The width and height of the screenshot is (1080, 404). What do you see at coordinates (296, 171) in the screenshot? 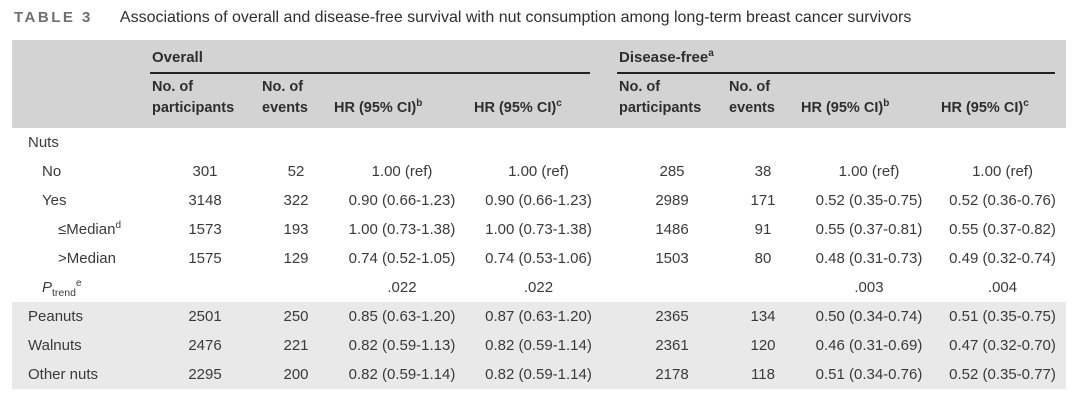
I see `table-cell: 52` at bounding box center [296, 171].